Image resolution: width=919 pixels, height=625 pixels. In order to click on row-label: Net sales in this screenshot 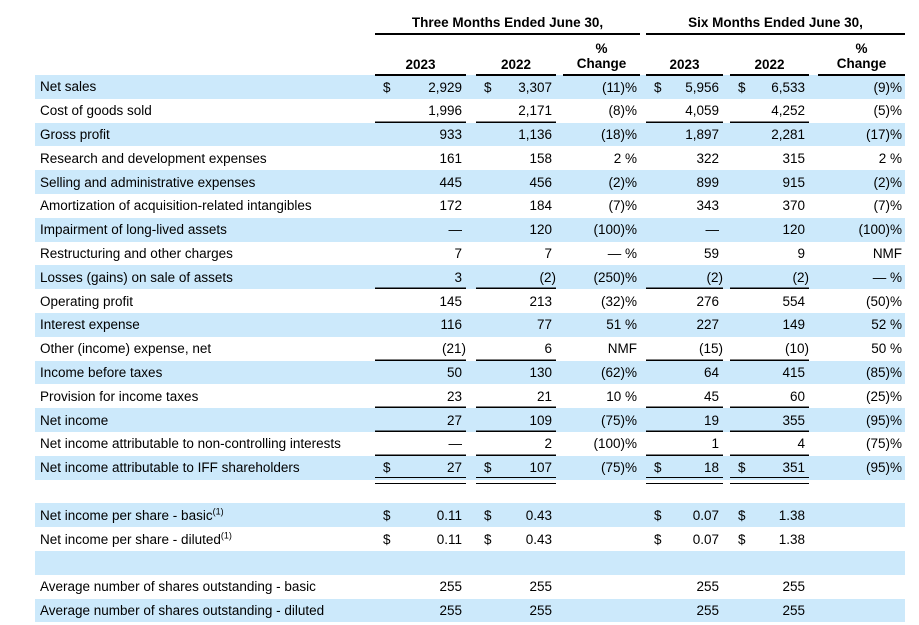, I will do `click(205, 87)`.